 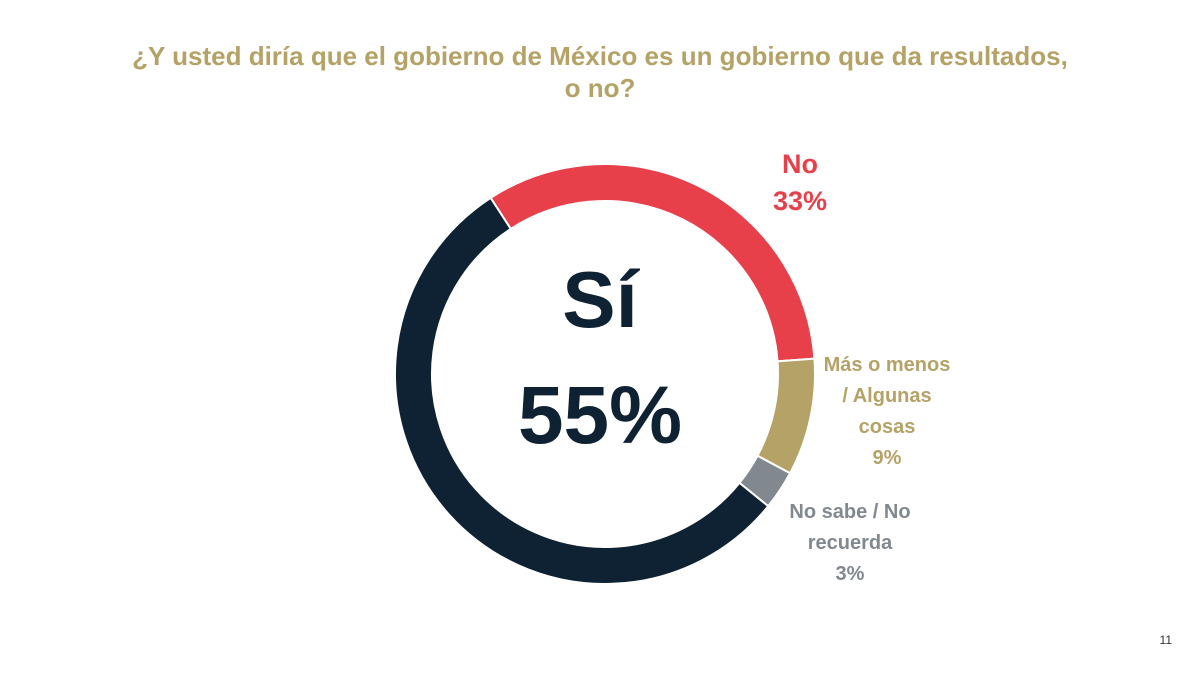 What do you see at coordinates (887, 396) in the screenshot?
I see `label-mas-o-menos-line-2: / Algunas` at bounding box center [887, 396].